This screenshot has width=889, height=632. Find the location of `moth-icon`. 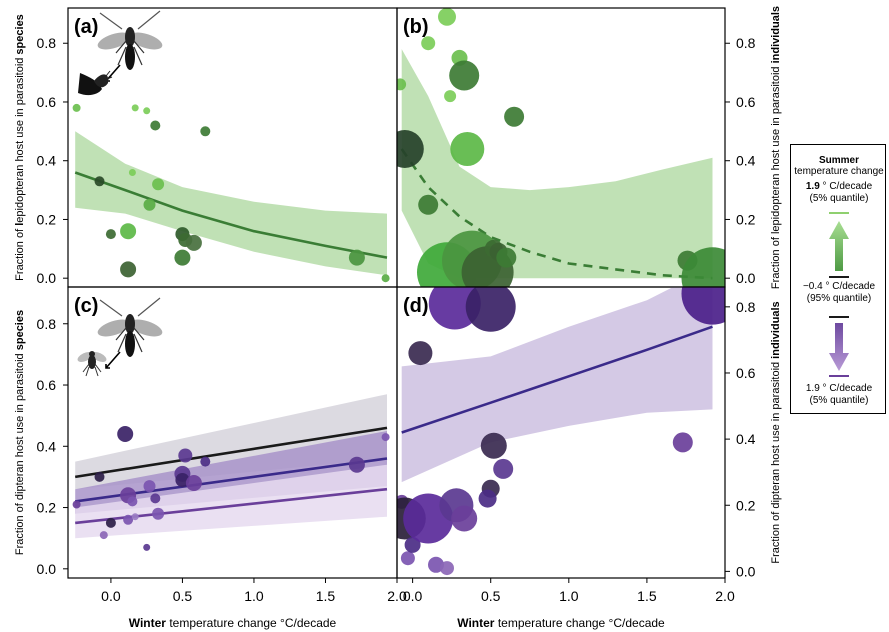

moth-icon is located at coordinates (95, 83).